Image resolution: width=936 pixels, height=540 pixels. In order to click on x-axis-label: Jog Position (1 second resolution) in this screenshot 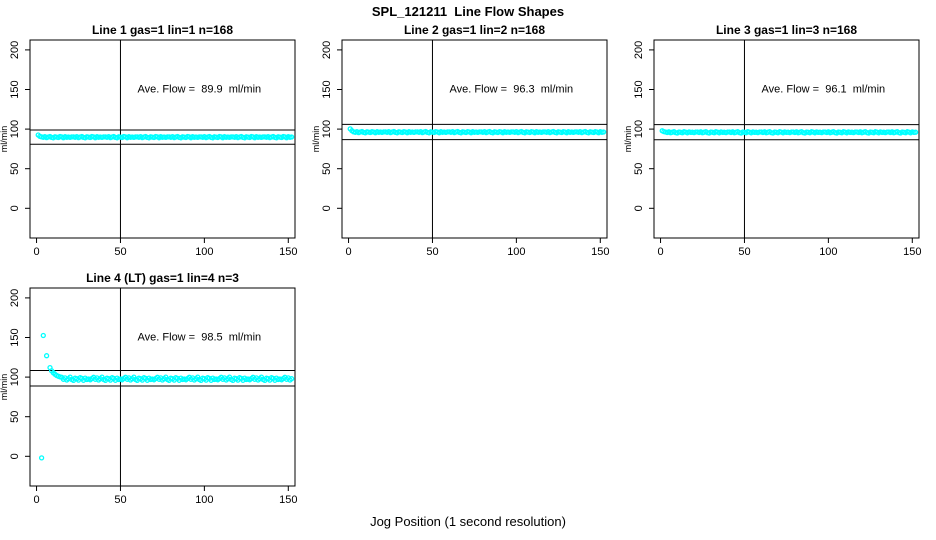, I will do `click(468, 521)`.